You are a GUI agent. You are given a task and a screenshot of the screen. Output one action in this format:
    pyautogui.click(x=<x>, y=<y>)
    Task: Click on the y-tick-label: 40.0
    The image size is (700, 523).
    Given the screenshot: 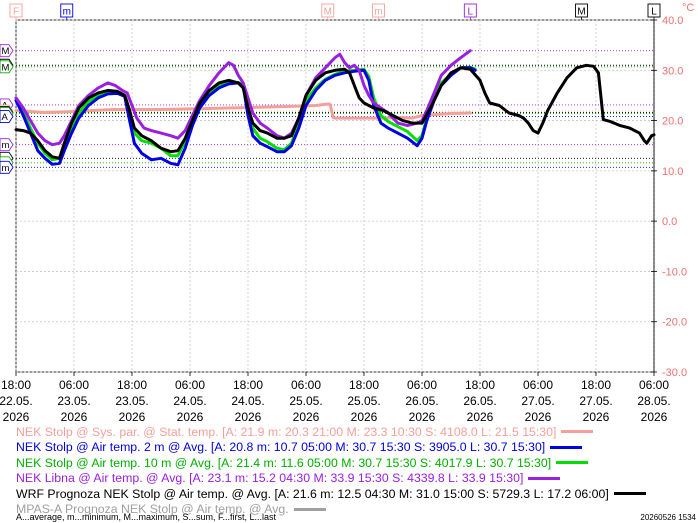 What is the action you would take?
    pyautogui.click(x=672, y=21)
    